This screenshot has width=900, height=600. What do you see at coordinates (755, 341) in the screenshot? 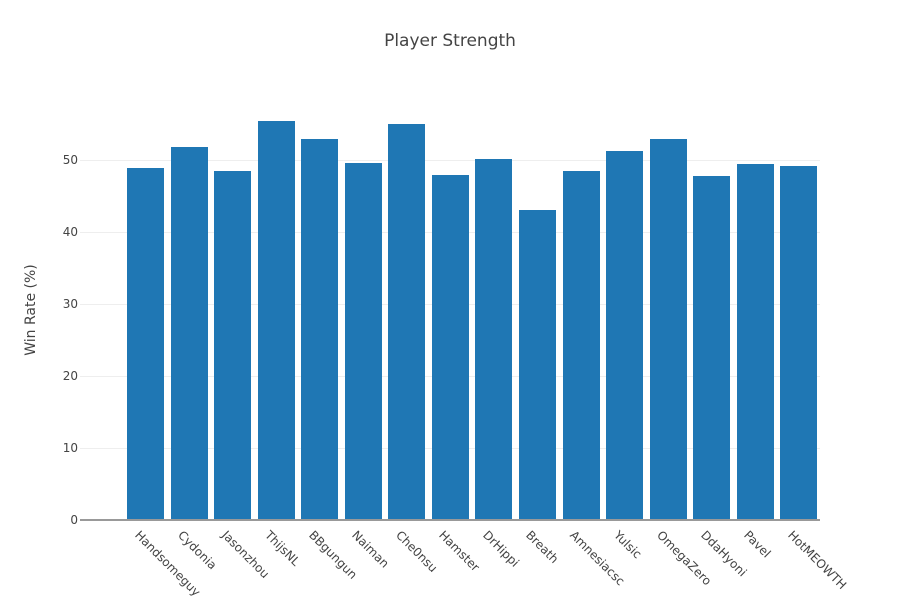
I see `bar-pavel` at bounding box center [755, 341].